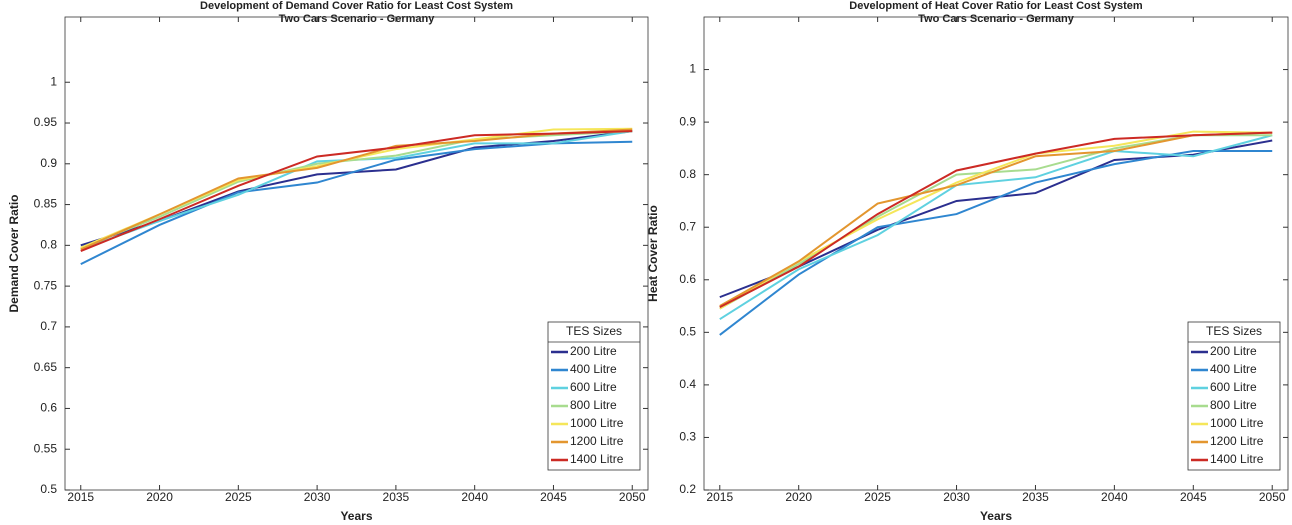  I want to click on y-tick-label: 0.75, so click(46, 285).